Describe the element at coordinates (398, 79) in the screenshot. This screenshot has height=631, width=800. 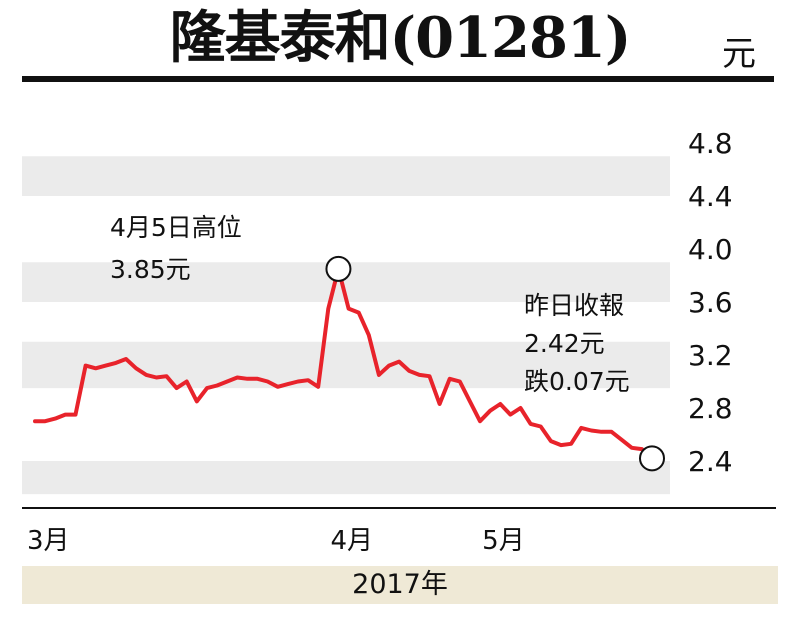
I see `title-rule` at that location.